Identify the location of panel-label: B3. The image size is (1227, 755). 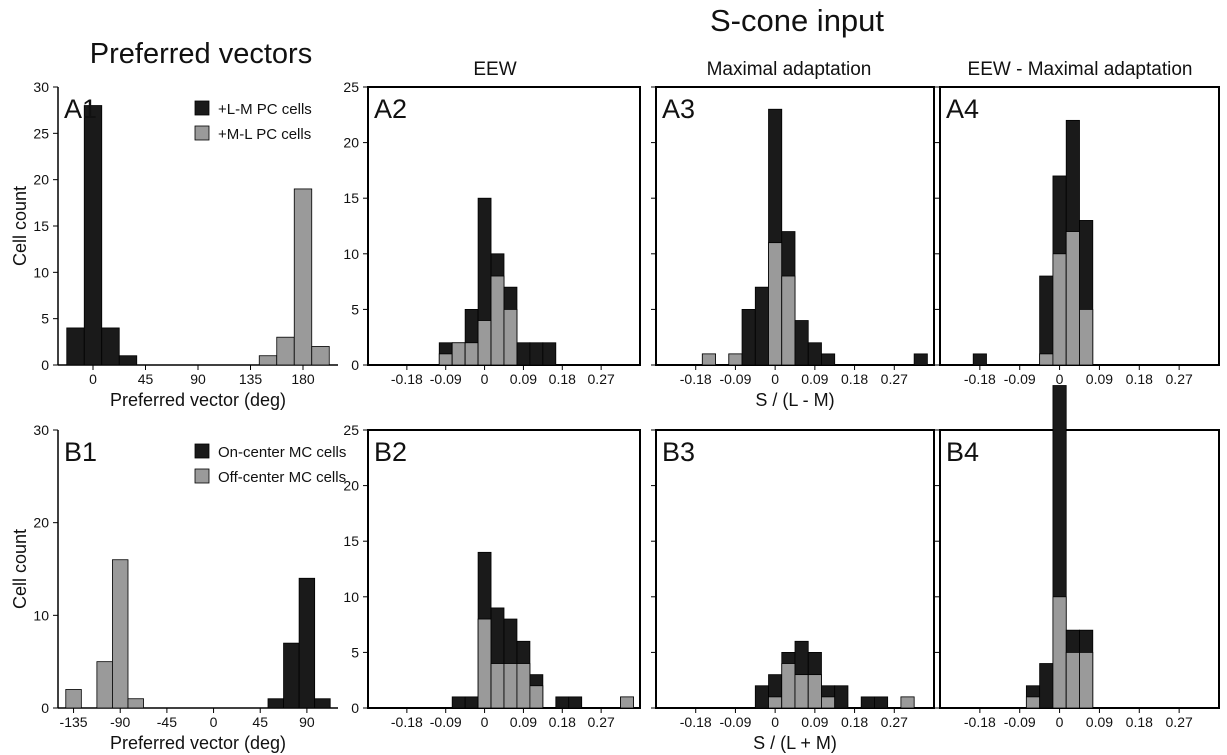
(678, 452).